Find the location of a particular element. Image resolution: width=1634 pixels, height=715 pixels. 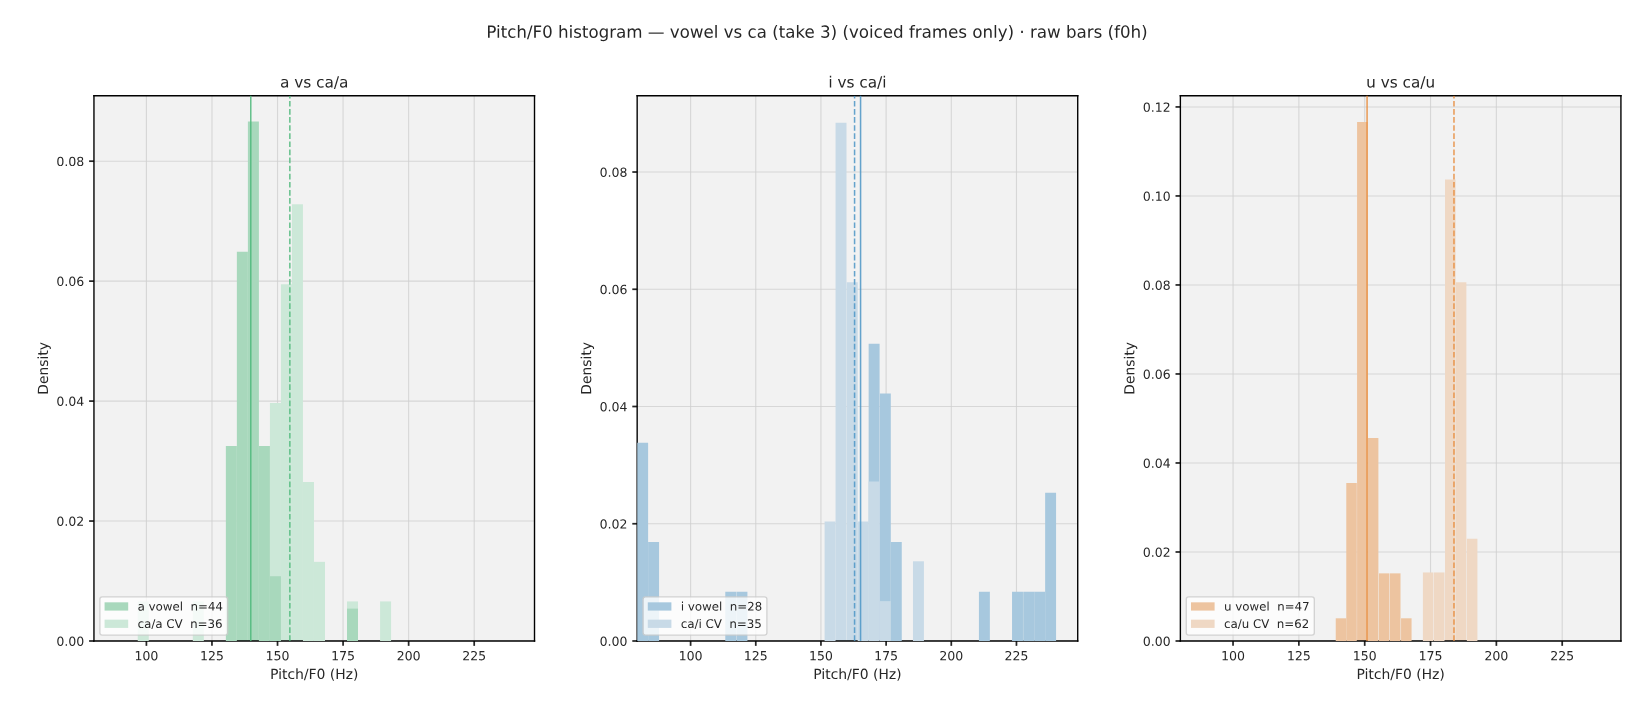

chart-title: i vs ca/i is located at coordinates (857, 82).